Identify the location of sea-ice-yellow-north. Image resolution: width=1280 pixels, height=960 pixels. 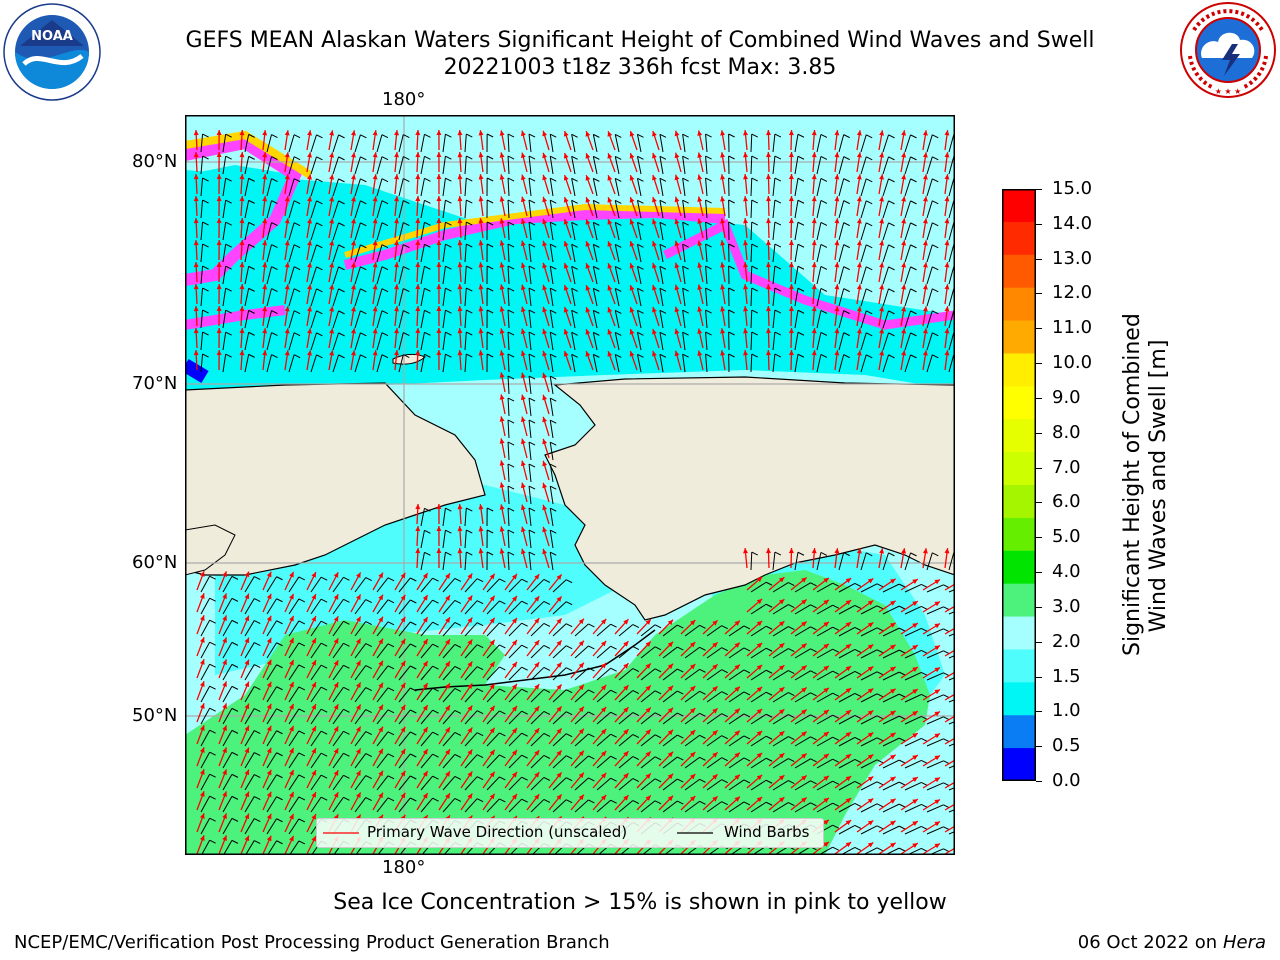
(535, 230).